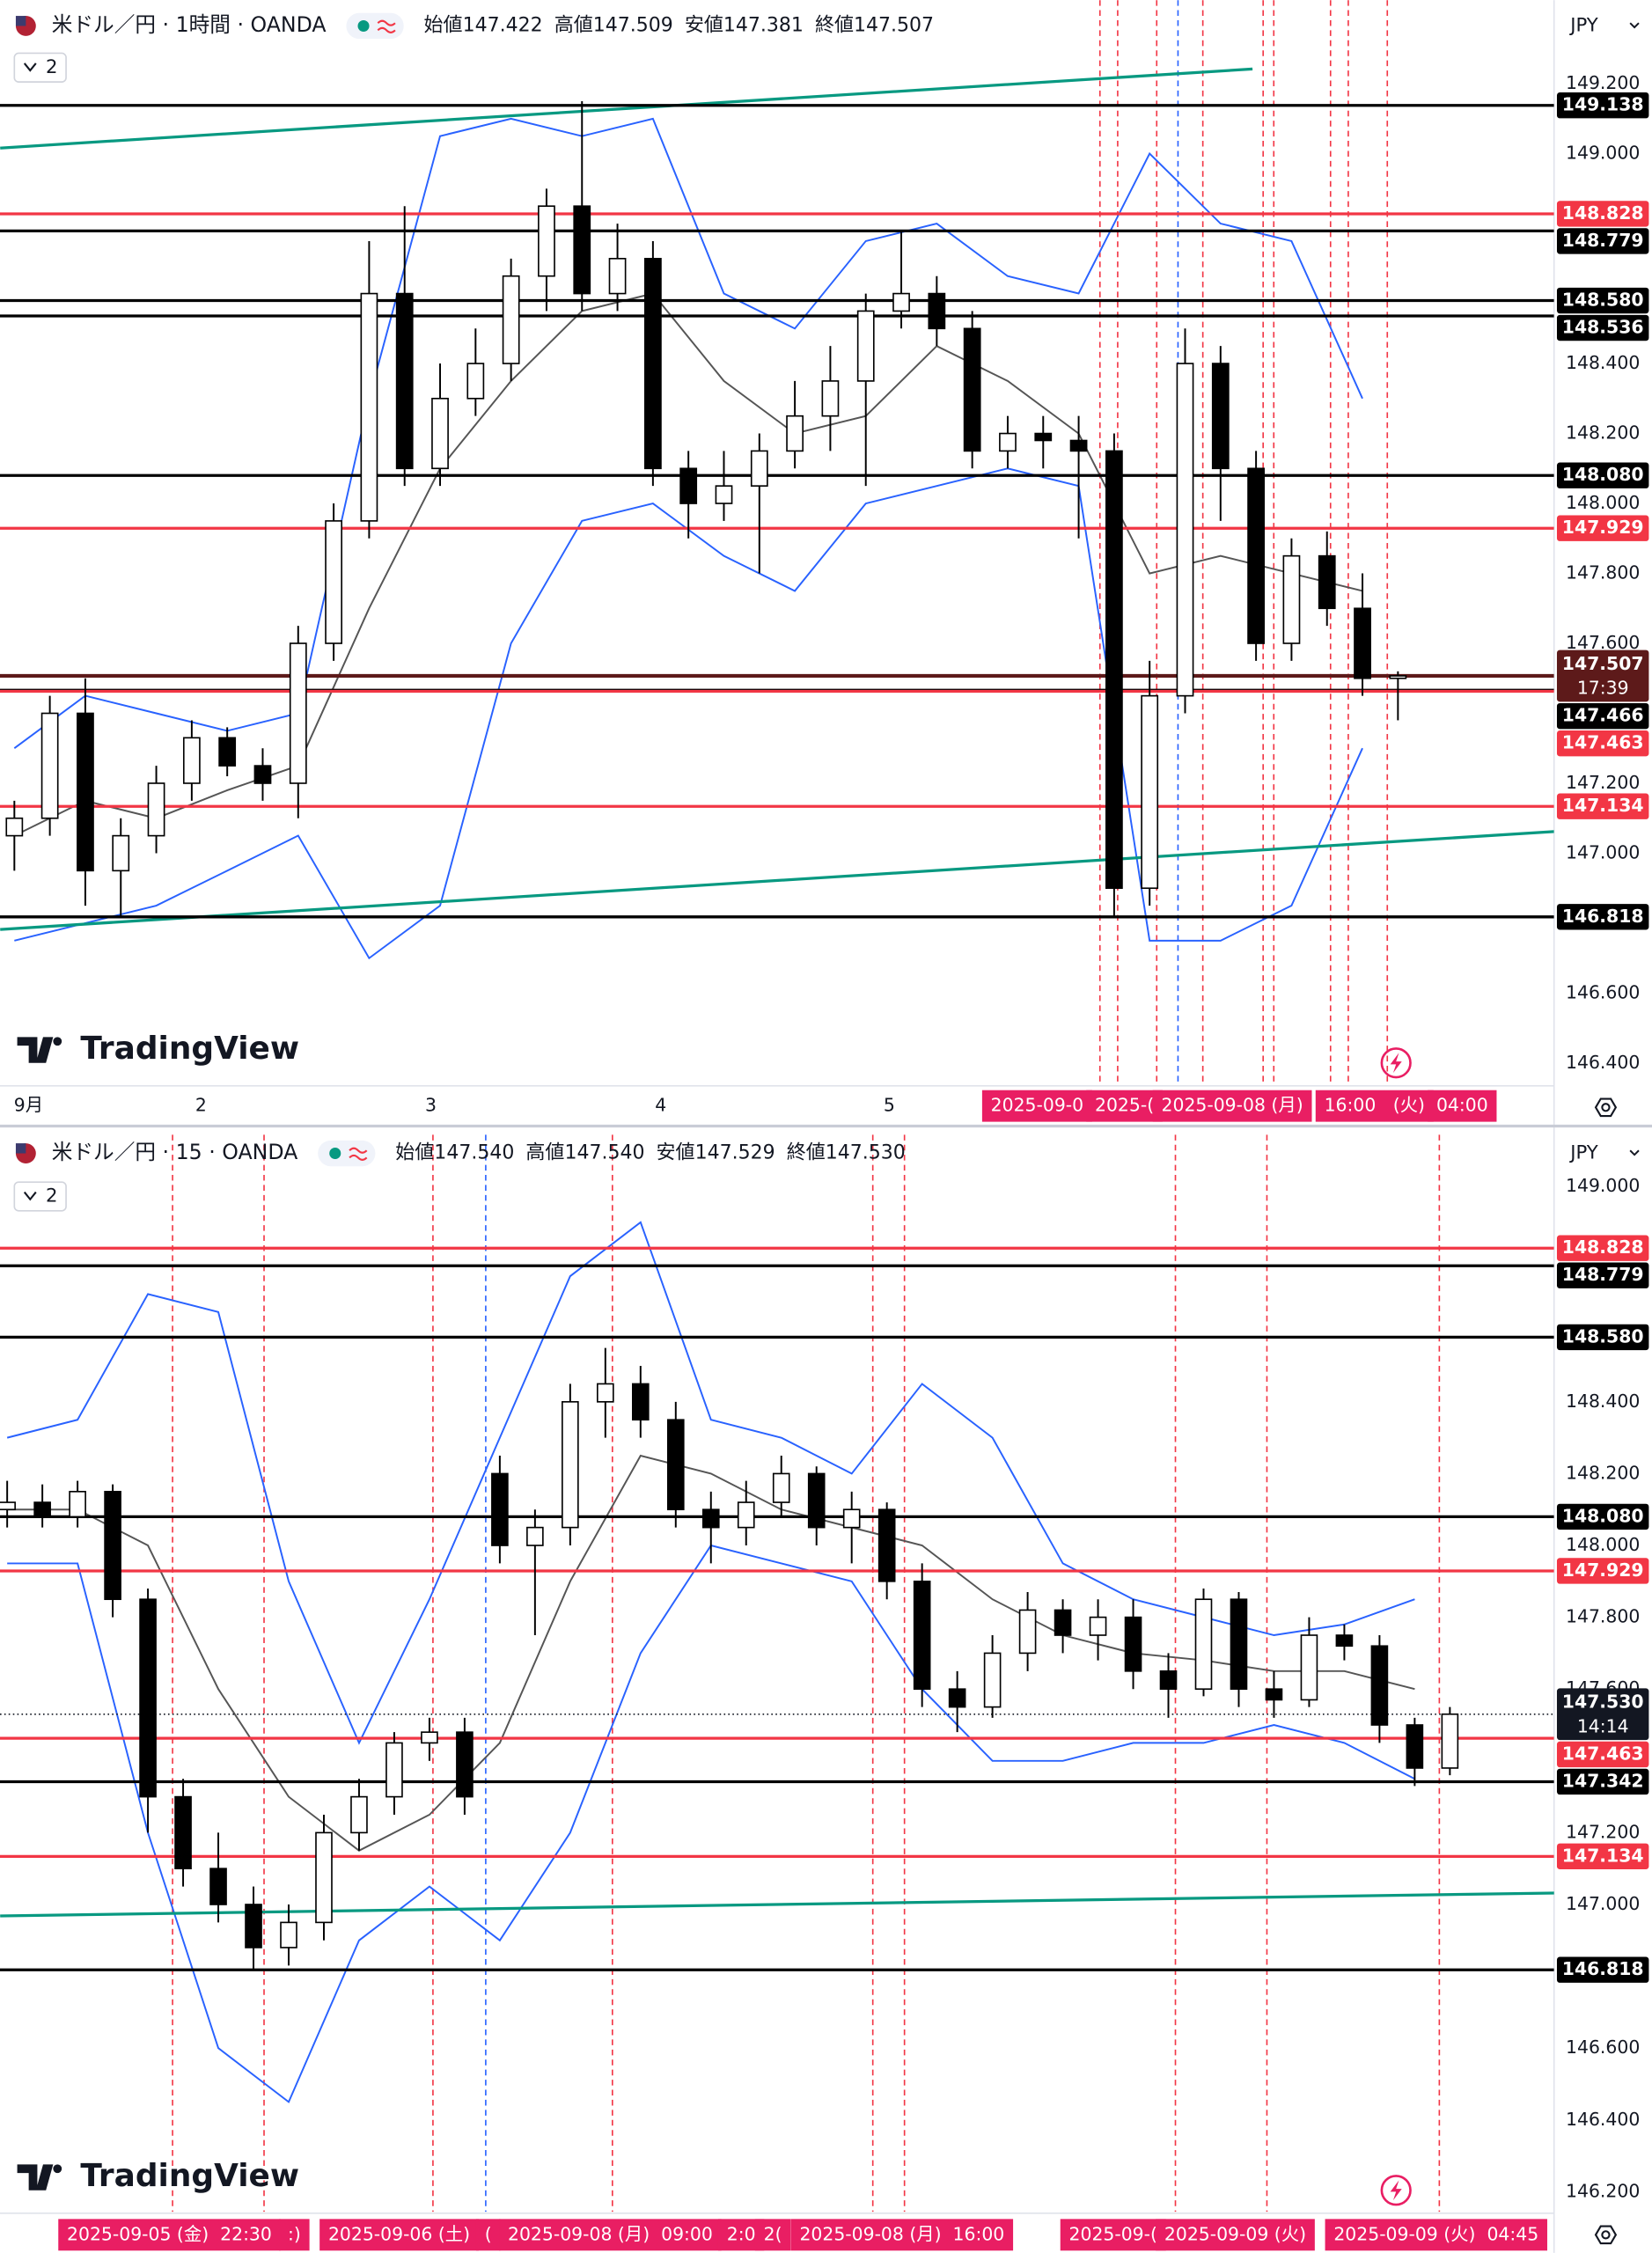  Describe the element at coordinates (175, 1152) in the screenshot. I see `symbol-title: 米ドル／円 · 15 · OANDA` at that location.